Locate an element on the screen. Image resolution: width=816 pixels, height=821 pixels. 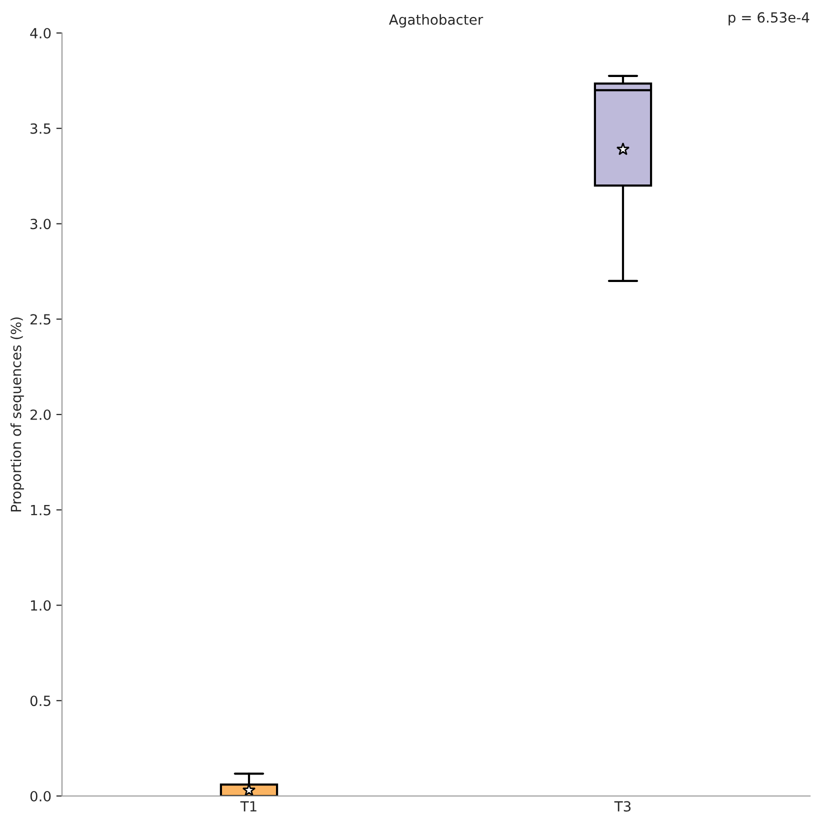
y-tick-label: 2.5 is located at coordinates (40, 319).